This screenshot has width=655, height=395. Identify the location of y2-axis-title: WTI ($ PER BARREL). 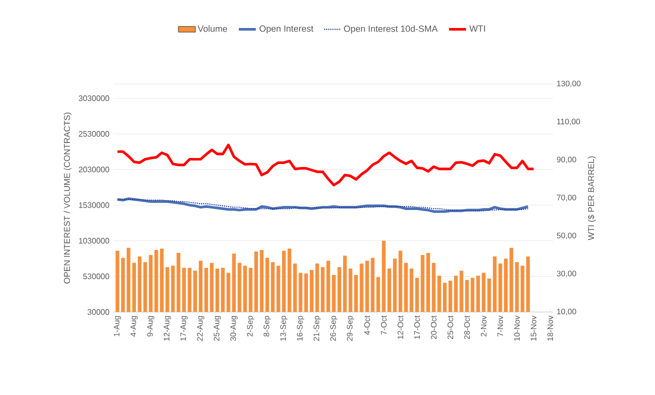
(592, 198).